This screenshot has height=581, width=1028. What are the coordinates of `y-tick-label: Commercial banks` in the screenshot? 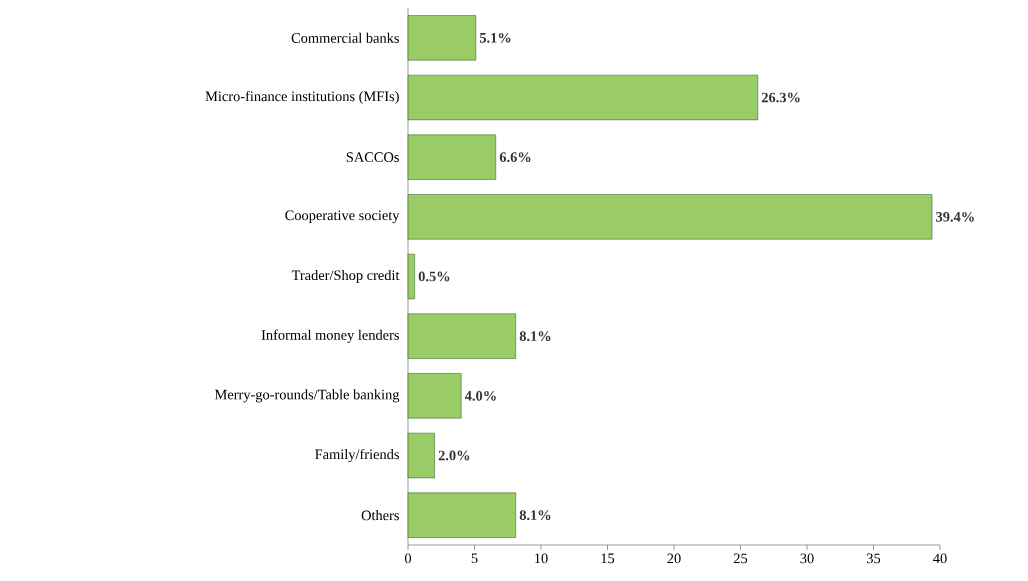 It's located at (345, 37).